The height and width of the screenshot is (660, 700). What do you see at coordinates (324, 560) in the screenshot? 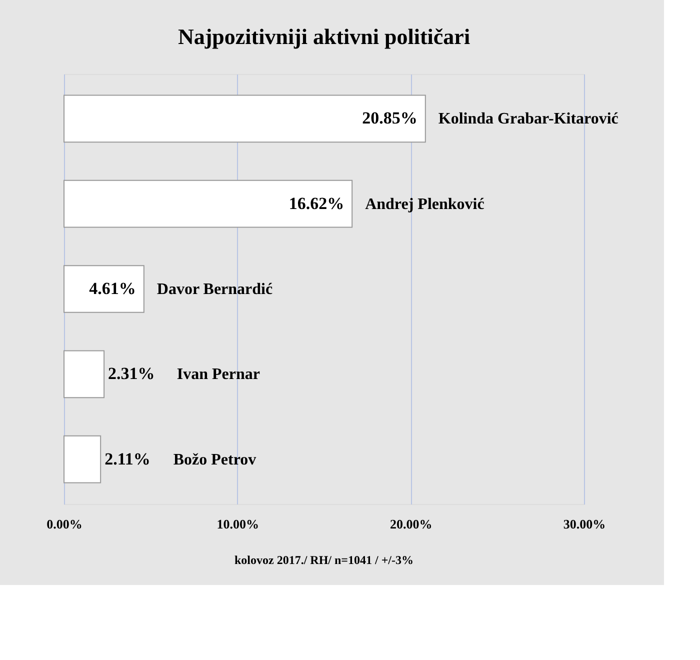
I see `text: kolovoz 2017./ RH/ n=1041 / +/-3%` at bounding box center [324, 560].